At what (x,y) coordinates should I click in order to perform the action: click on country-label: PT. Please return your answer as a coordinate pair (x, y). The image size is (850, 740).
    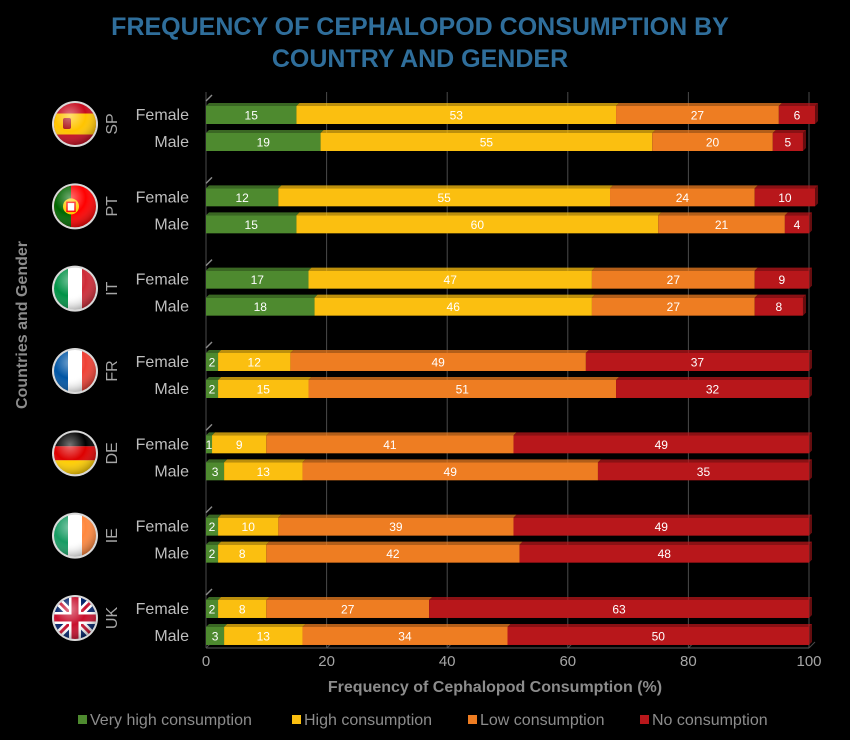
    Looking at the image, I should click on (112, 206).